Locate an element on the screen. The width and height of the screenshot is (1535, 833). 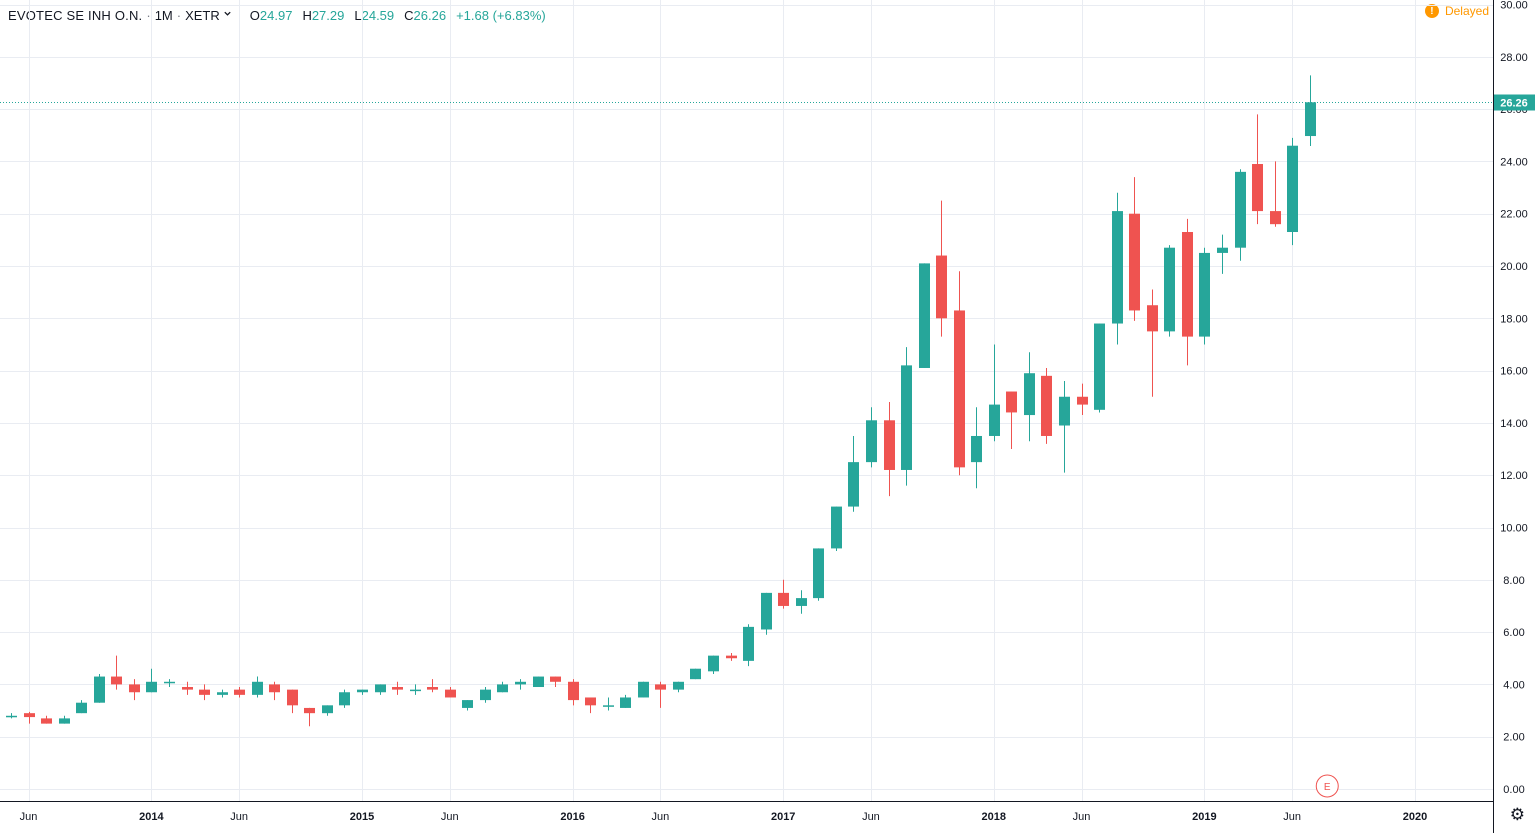
open-value: O24.97 is located at coordinates (271, 15).